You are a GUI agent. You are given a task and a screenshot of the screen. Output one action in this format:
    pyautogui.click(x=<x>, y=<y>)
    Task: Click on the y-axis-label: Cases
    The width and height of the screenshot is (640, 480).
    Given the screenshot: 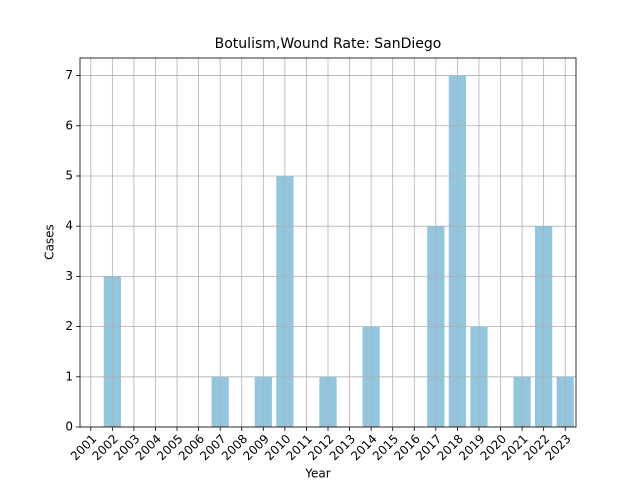 What is the action you would take?
    pyautogui.click(x=50, y=242)
    